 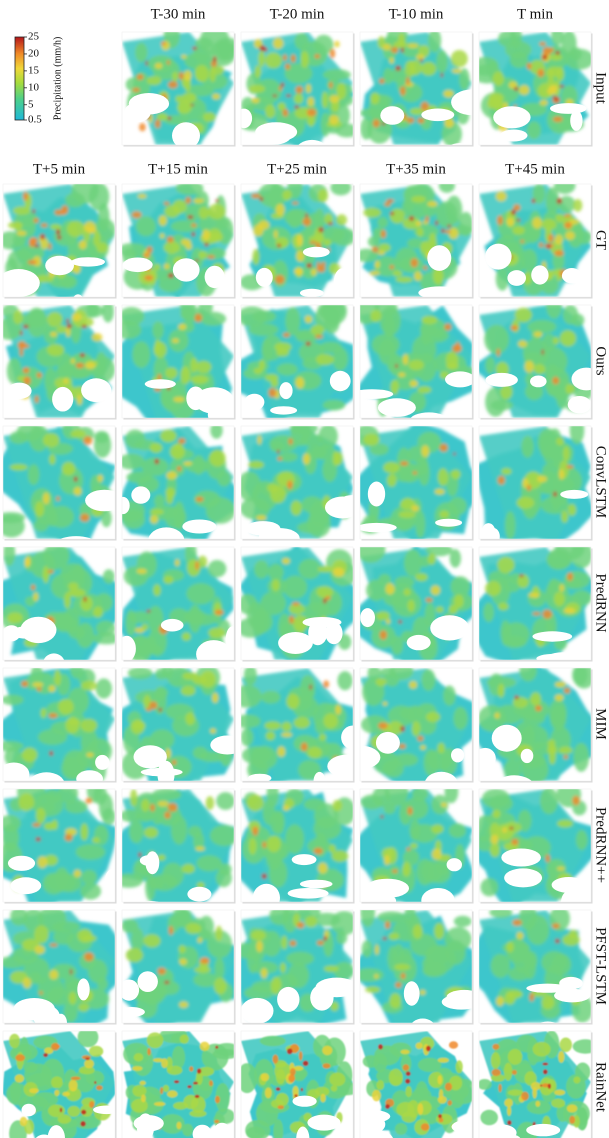 What do you see at coordinates (535, 169) in the screenshot?
I see `column-header: T+45 min` at bounding box center [535, 169].